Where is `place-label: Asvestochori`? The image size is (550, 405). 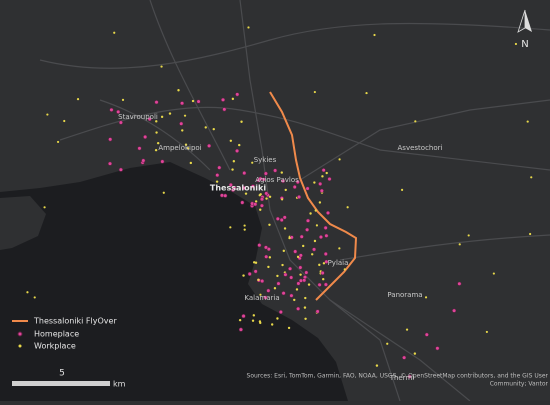
place-label: Asvestochori is located at coordinates (420, 148).